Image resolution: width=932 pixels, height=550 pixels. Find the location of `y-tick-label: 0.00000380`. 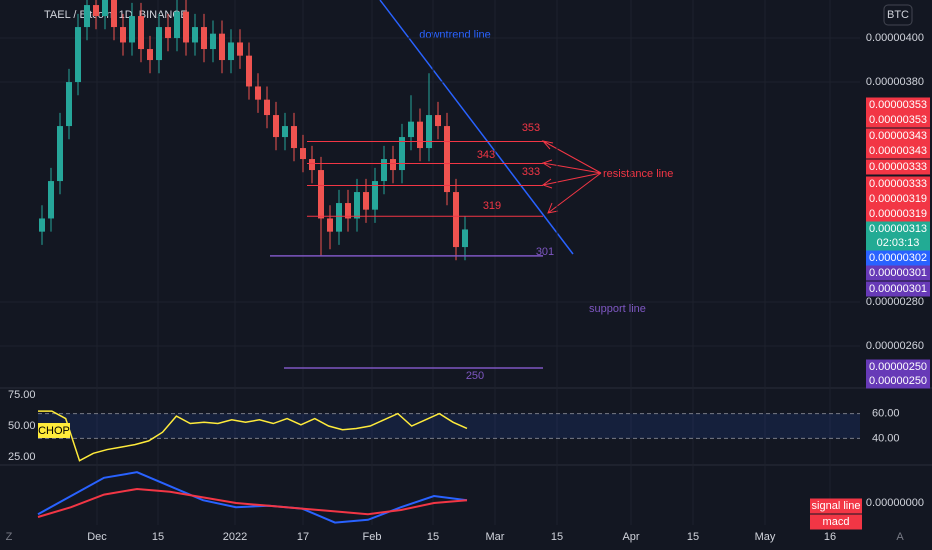

y-tick-label: 0.00000380 is located at coordinates (895, 82).